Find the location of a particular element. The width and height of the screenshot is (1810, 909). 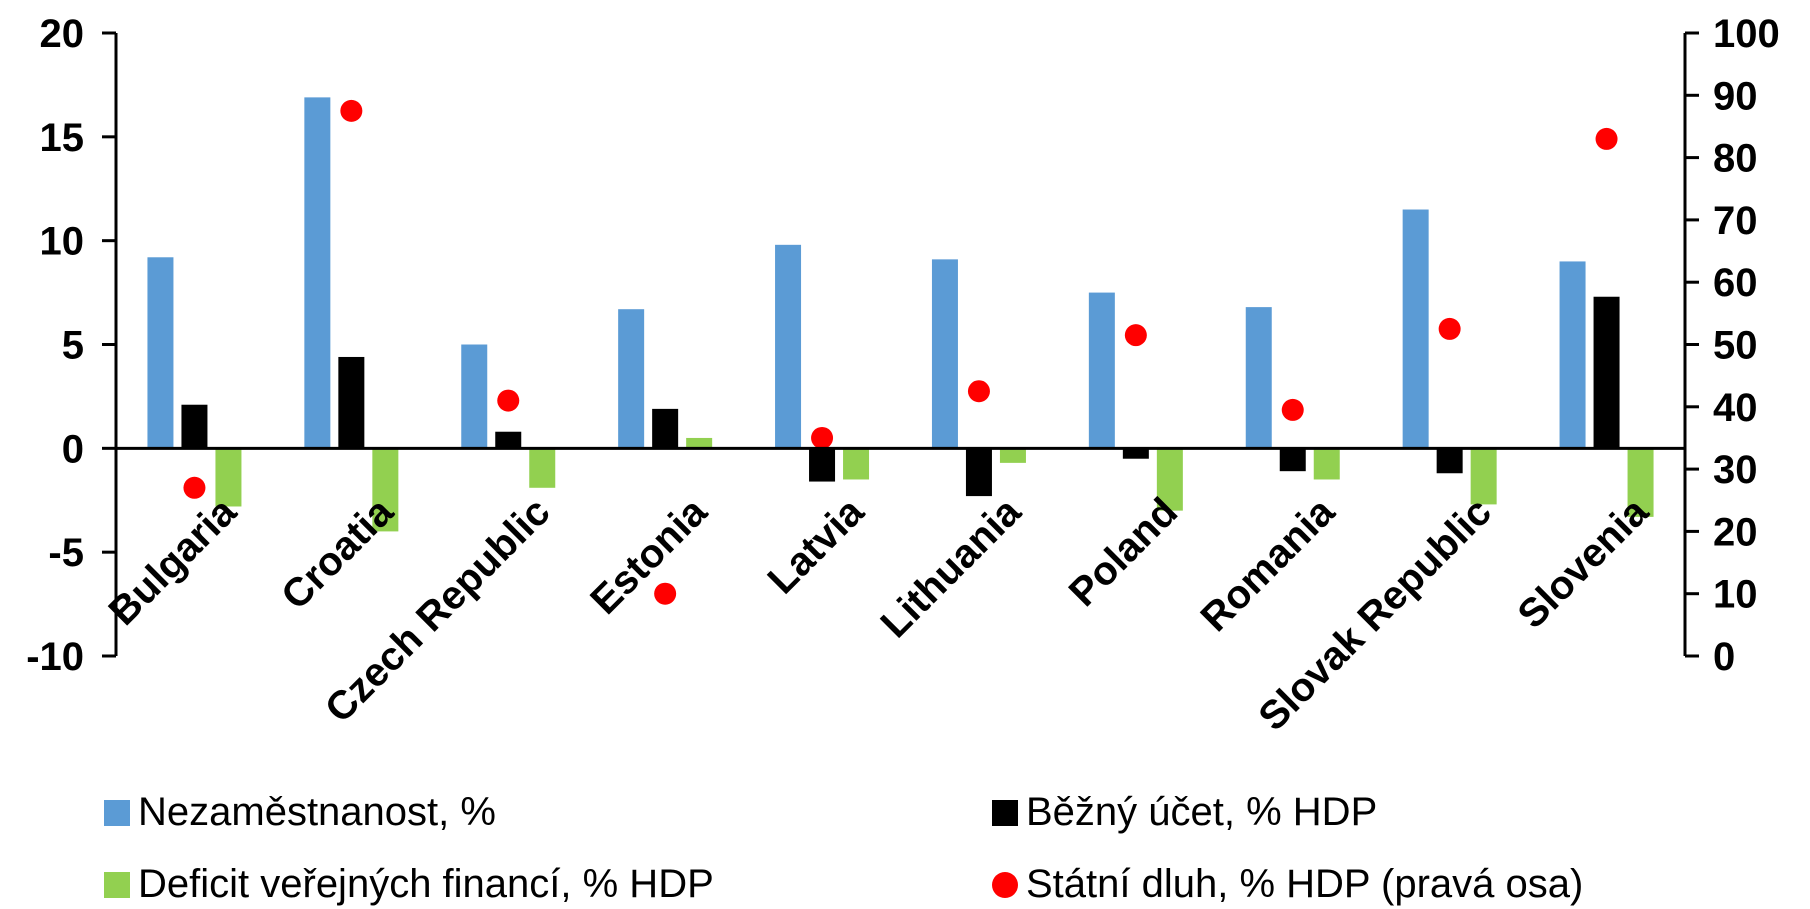

bar-croatia-s2 is located at coordinates (385, 490).